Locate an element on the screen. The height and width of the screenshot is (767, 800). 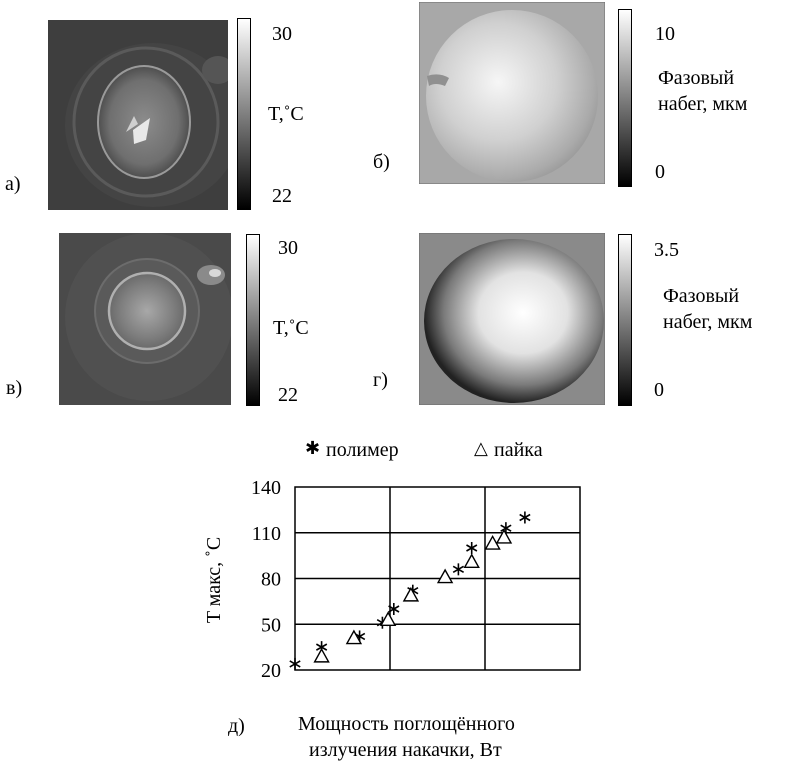
panel-label-b: б) is located at coordinates (381, 162).